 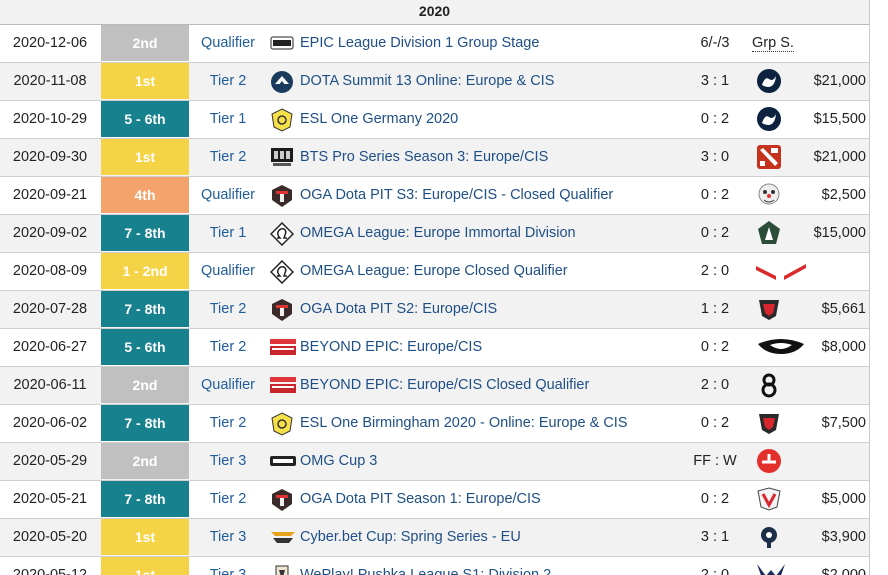 What do you see at coordinates (769, 233) in the screenshot?
I see `alliance-icon` at bounding box center [769, 233].